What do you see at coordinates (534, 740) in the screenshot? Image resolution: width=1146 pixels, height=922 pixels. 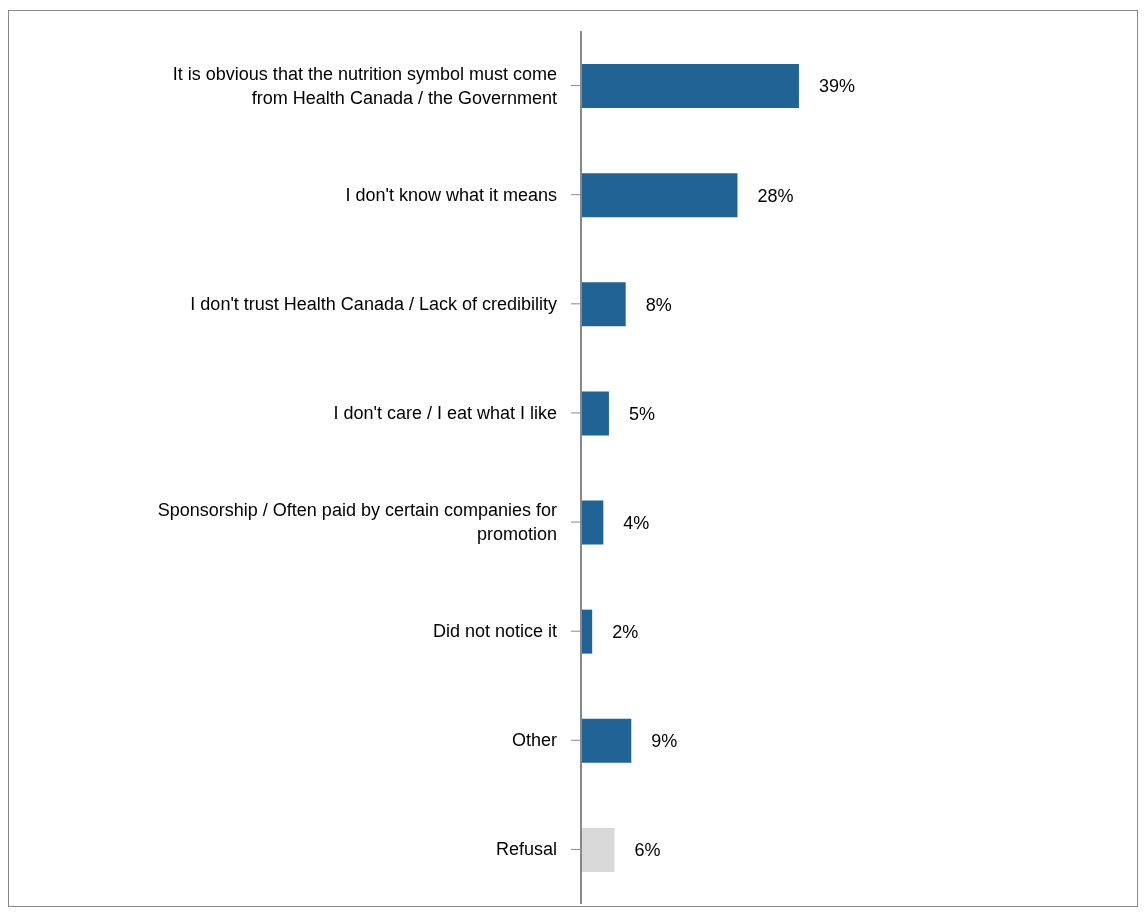 I see `y-tick-label: Other` at bounding box center [534, 740].